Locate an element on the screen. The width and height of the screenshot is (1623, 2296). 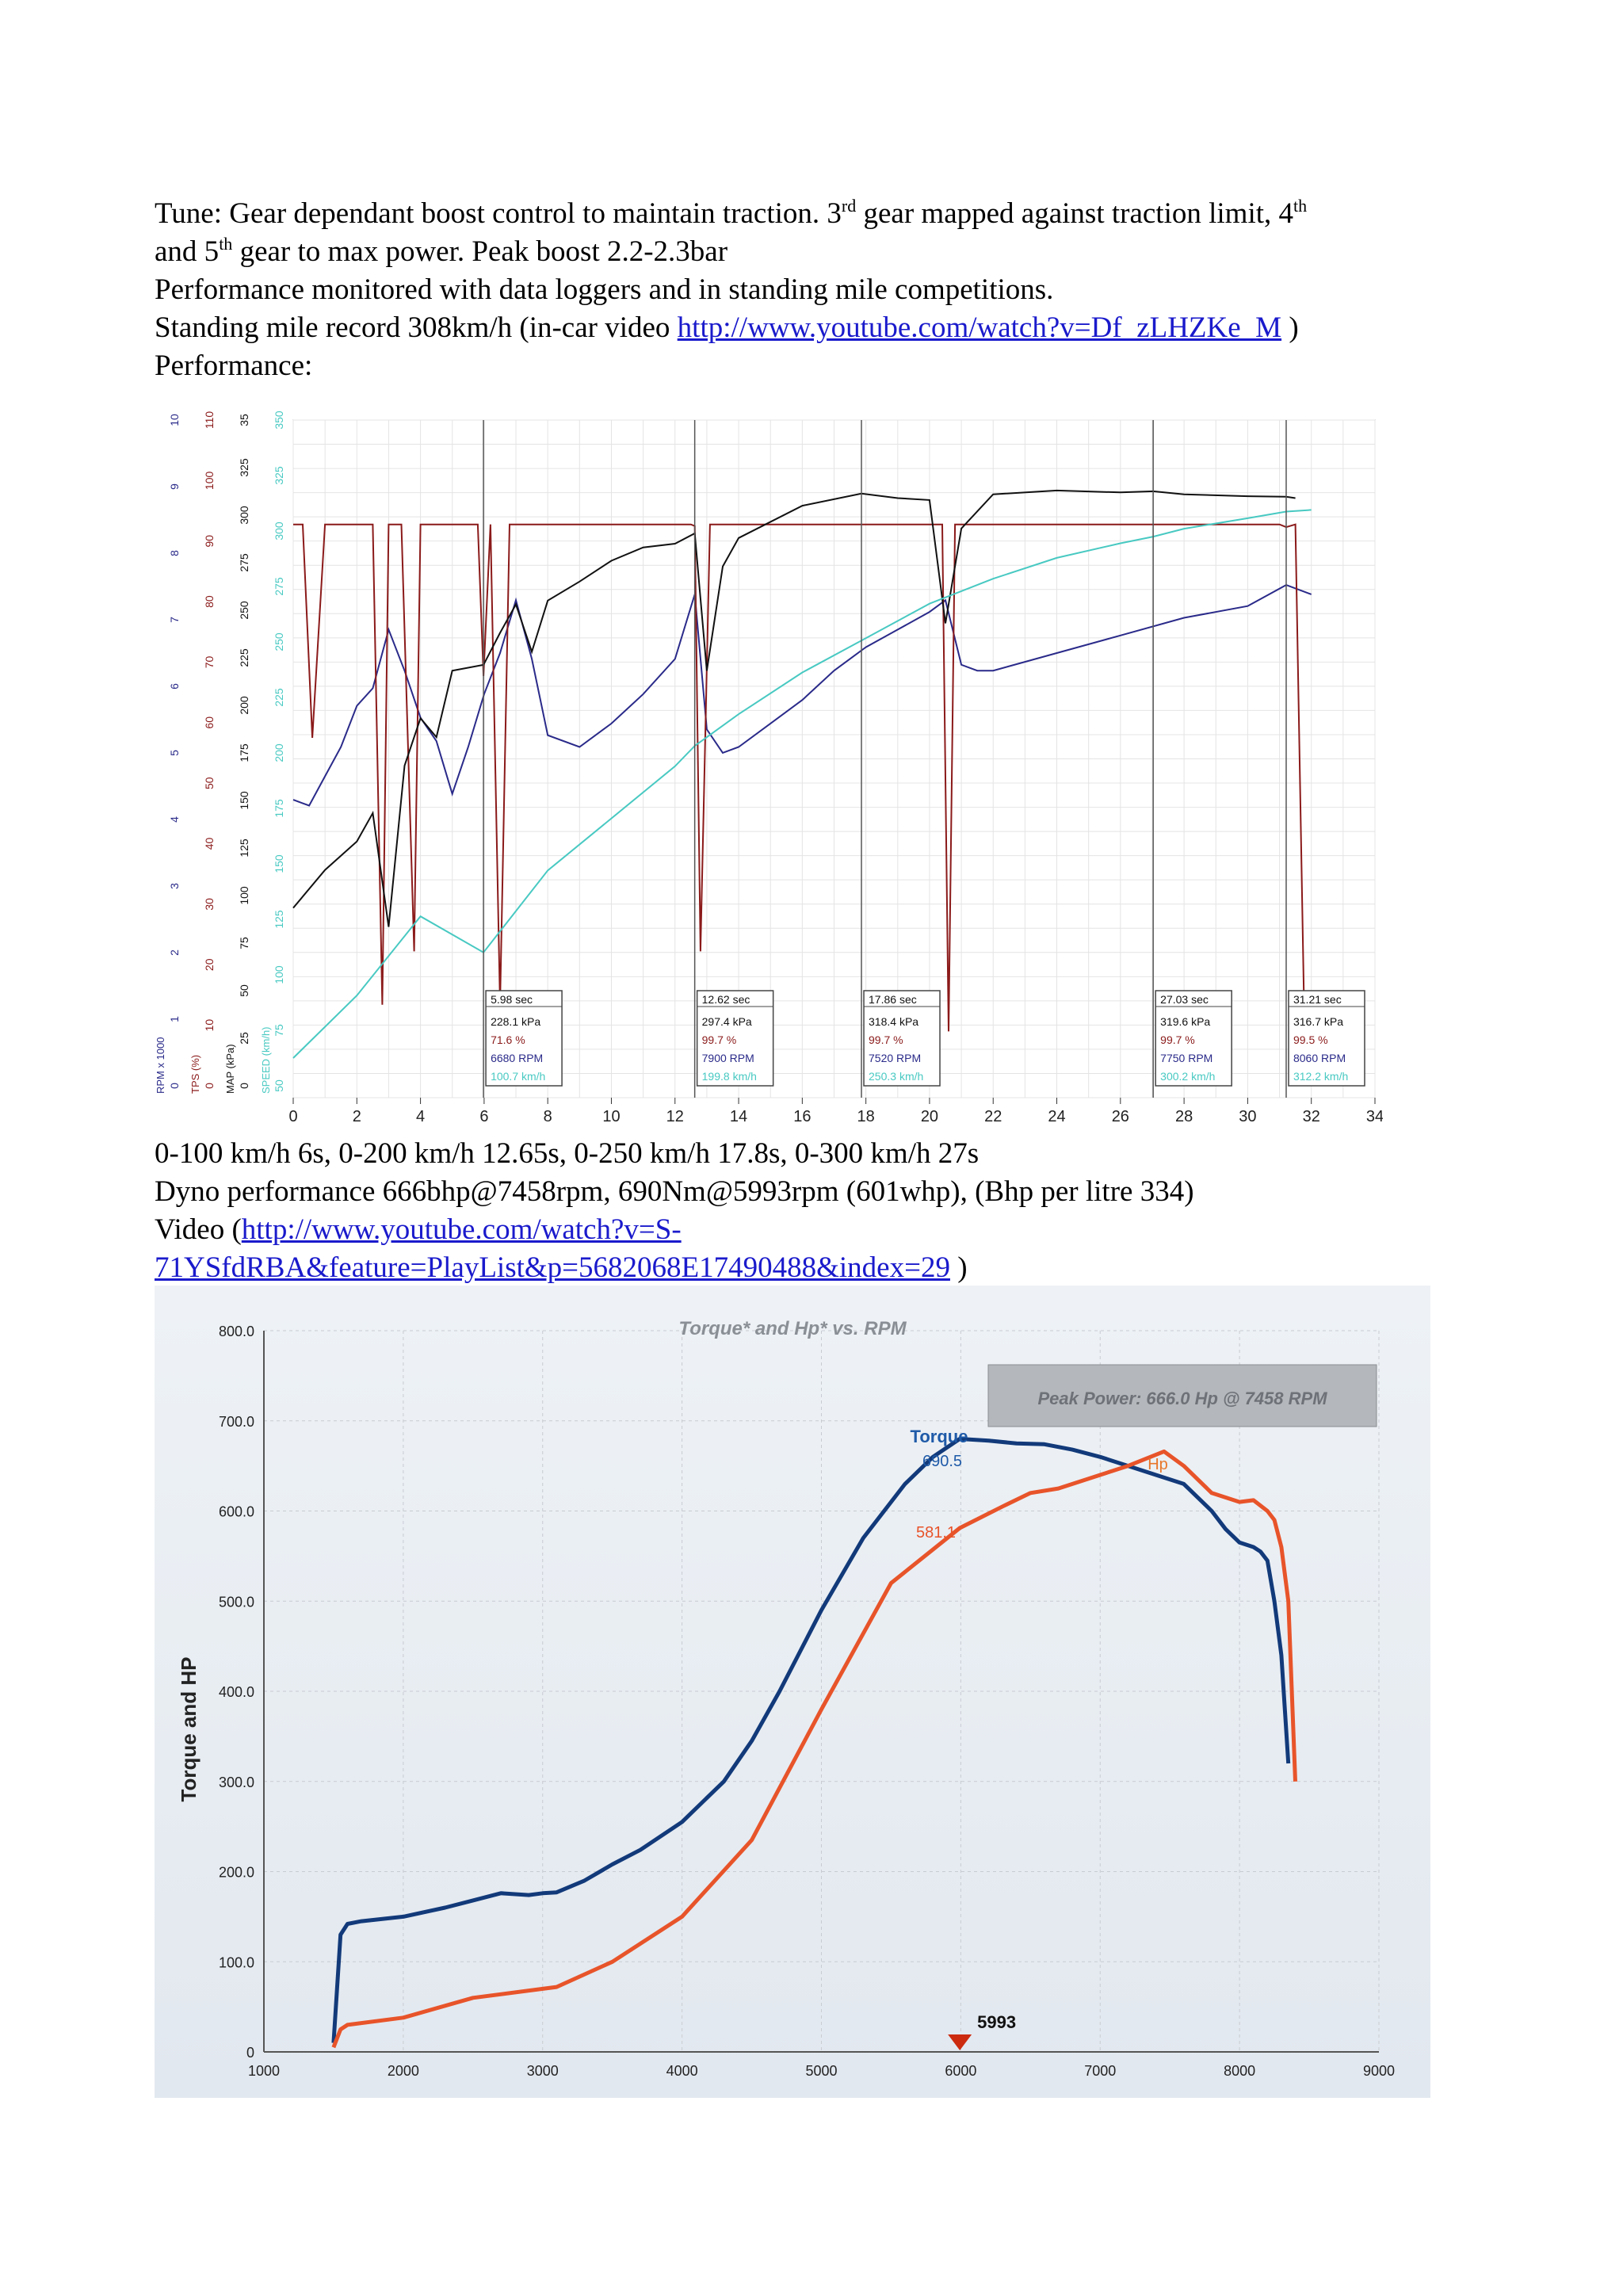
marker-readout-value: 6680 RPM is located at coordinates (517, 1058).